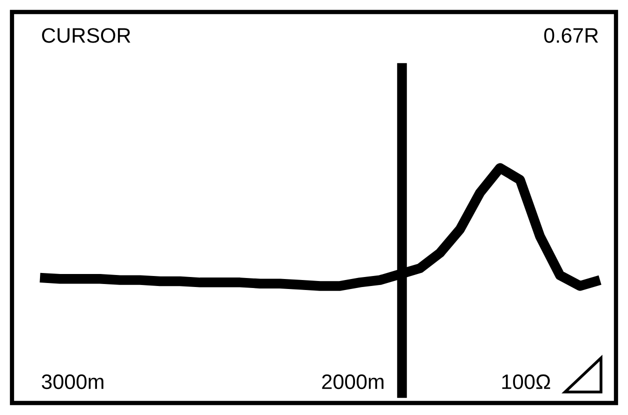 The height and width of the screenshot is (415, 628). I want to click on text: 0.67R, so click(571, 35).